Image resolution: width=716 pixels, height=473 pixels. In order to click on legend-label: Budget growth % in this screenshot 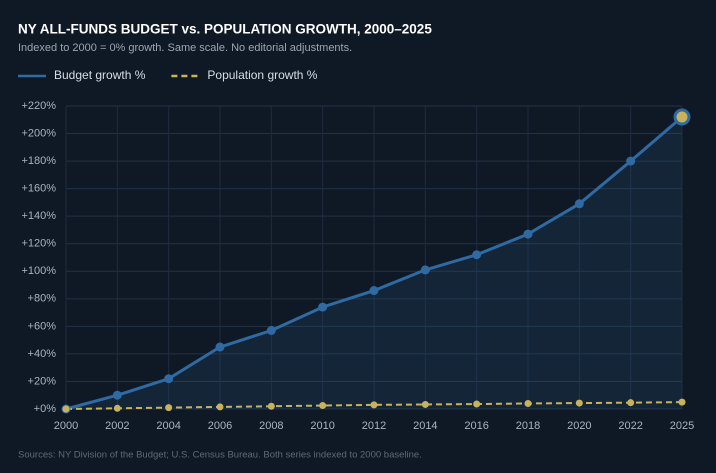, I will do `click(100, 75)`.